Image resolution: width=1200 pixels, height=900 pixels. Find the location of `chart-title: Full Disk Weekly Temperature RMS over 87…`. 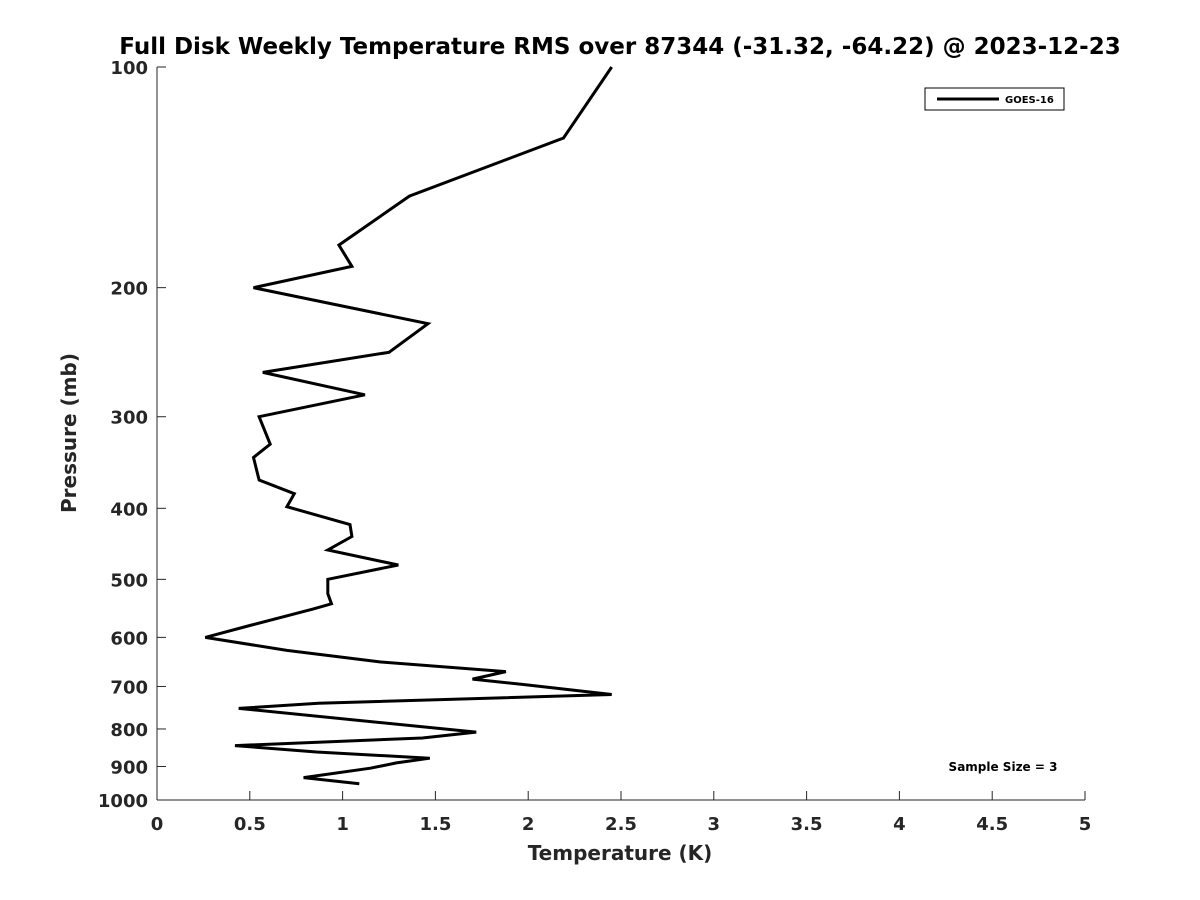

chart-title: Full Disk Weekly Temperature RMS over 87… is located at coordinates (620, 47).